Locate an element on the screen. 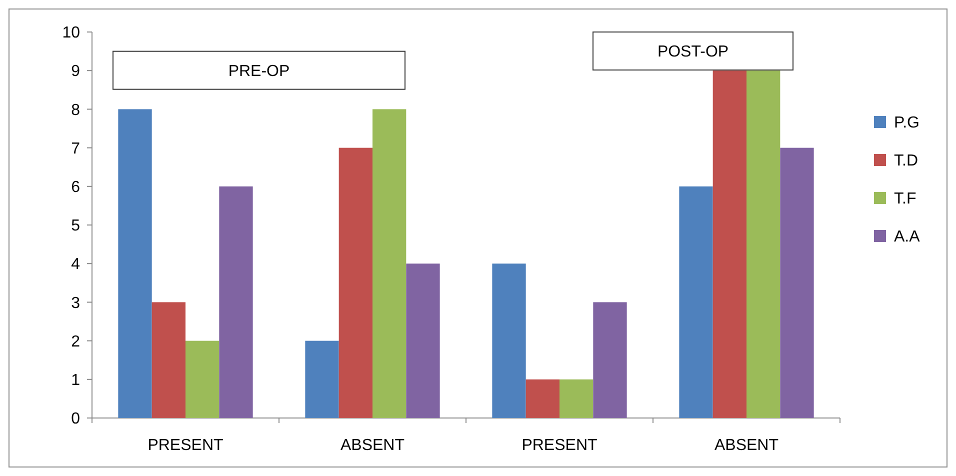  y-tick-label: 3 is located at coordinates (75, 303).